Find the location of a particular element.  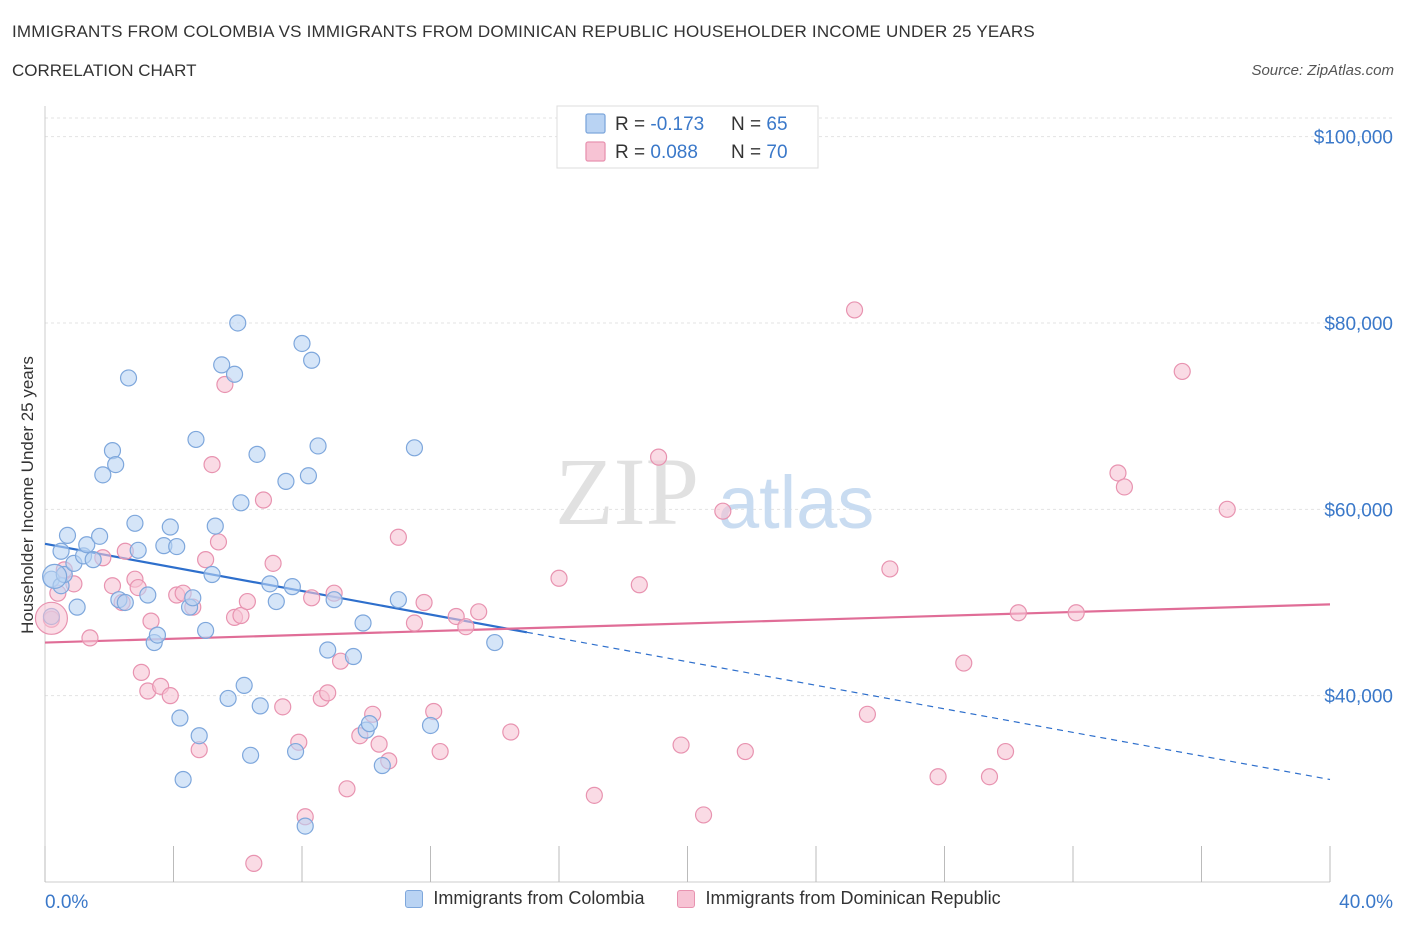

source-label: Source: ZipAtlas.com is located at coordinates (1322, 70).